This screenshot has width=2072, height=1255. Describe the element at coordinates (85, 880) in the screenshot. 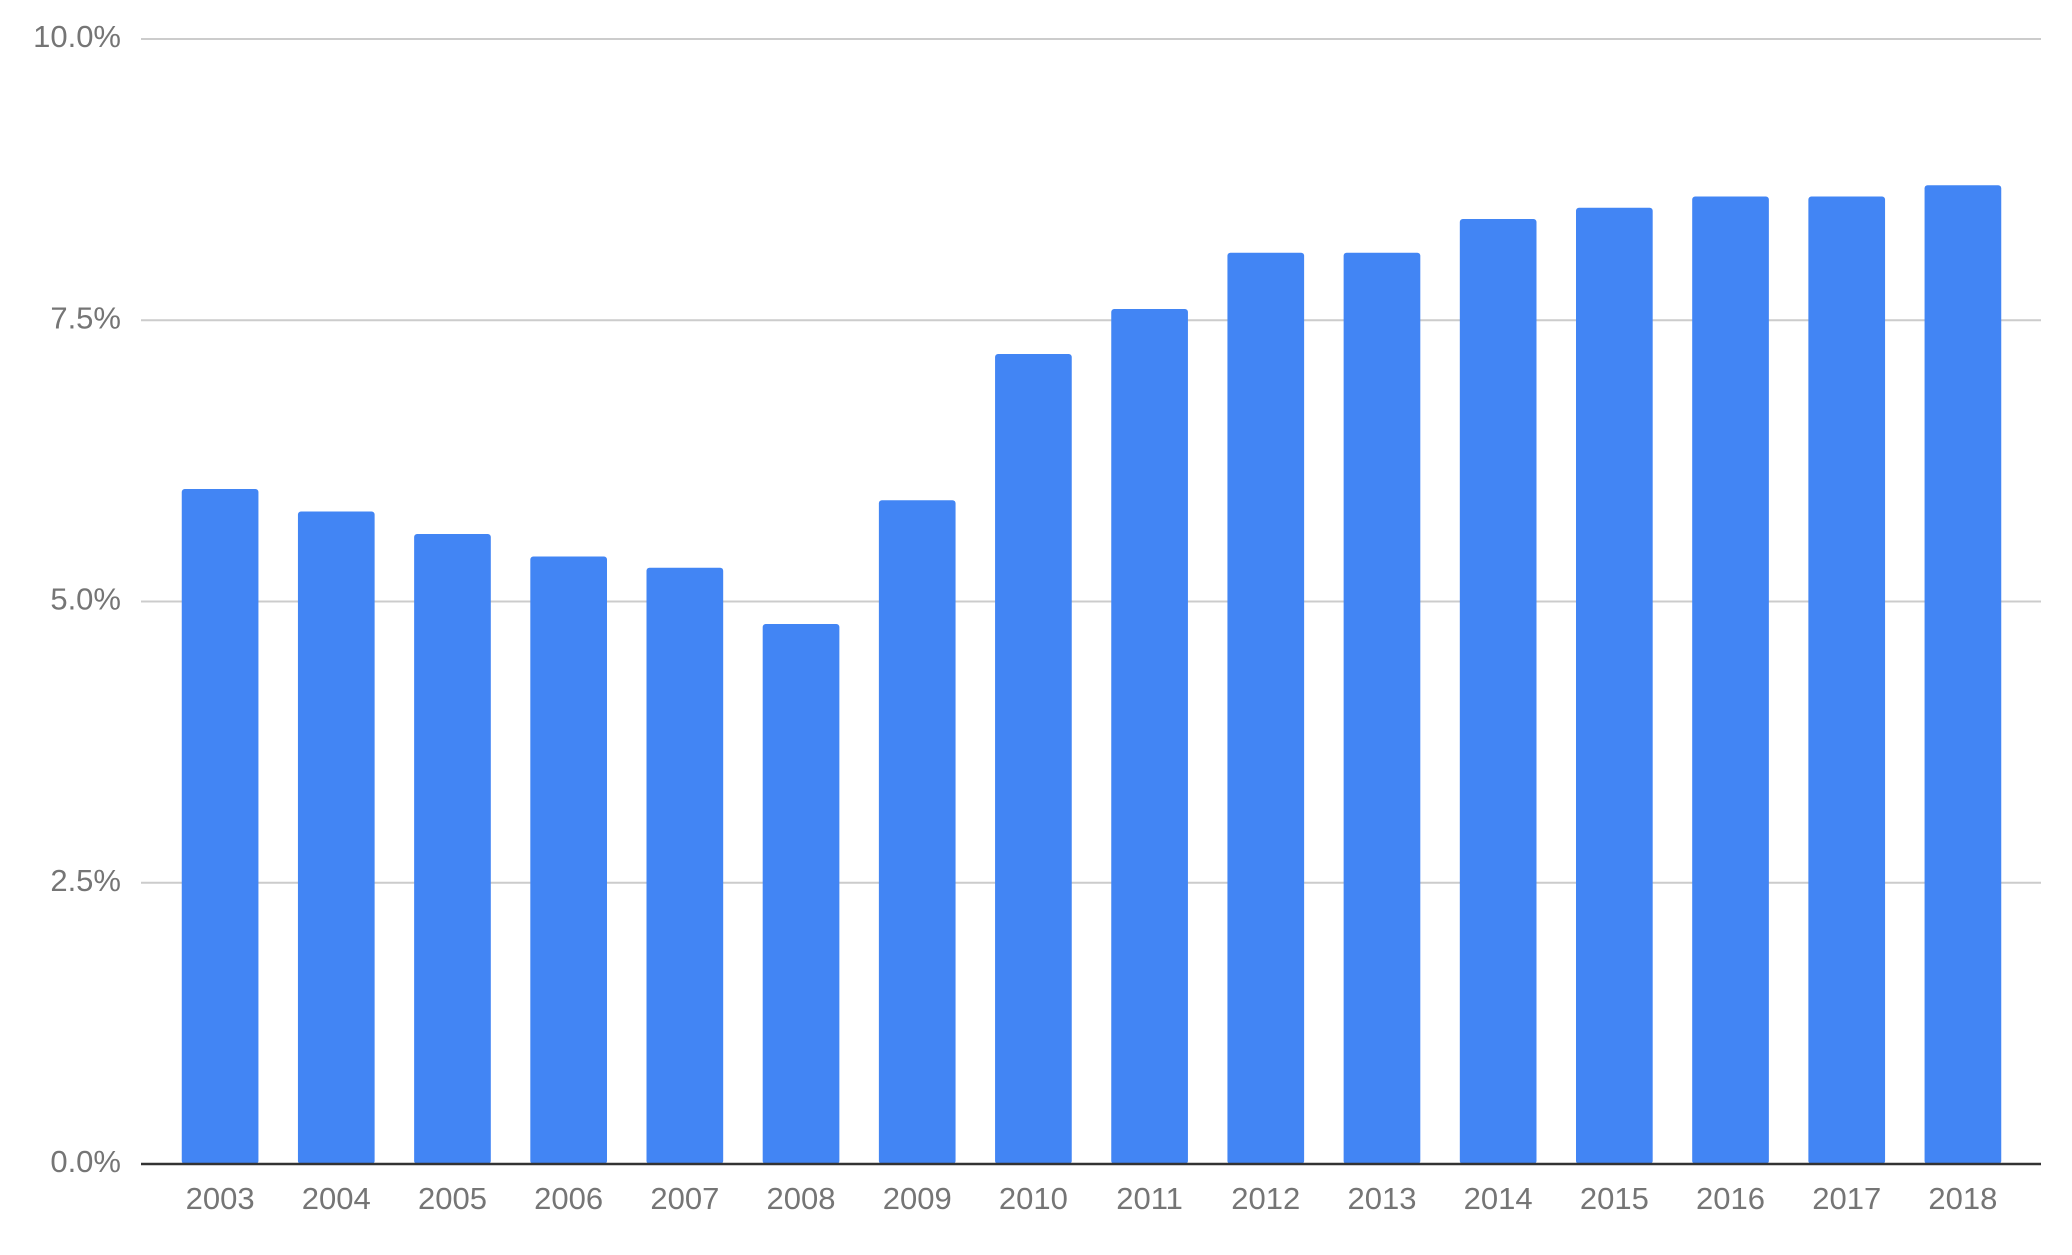

I see `y-tick-label: 2.5%` at that location.